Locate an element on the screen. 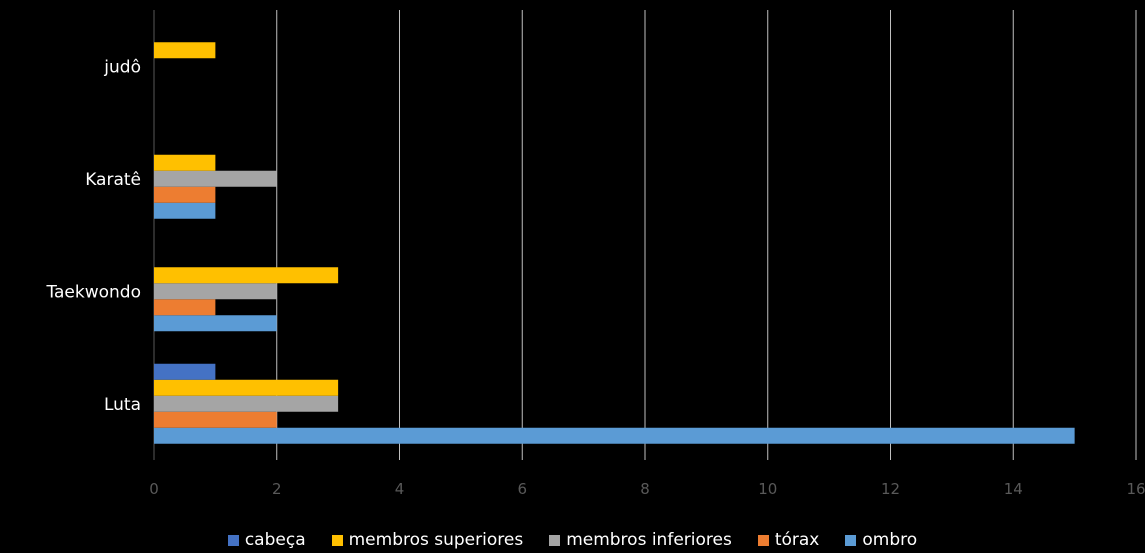 The image size is (1145, 553). legend-item: tórax is located at coordinates (788, 540).